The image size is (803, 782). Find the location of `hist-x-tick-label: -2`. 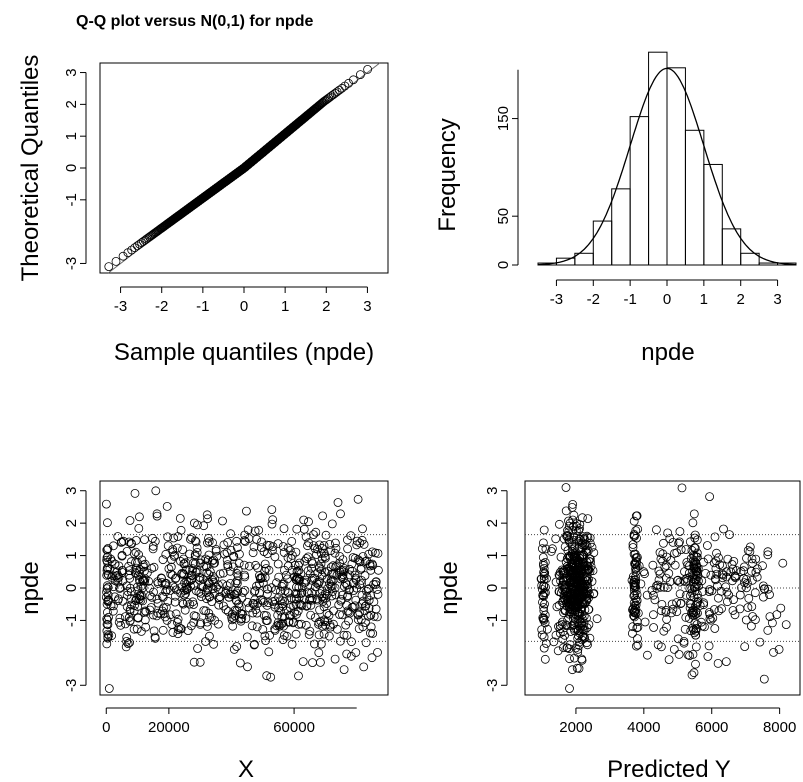

hist-x-tick-label: -2 is located at coordinates (593, 299).